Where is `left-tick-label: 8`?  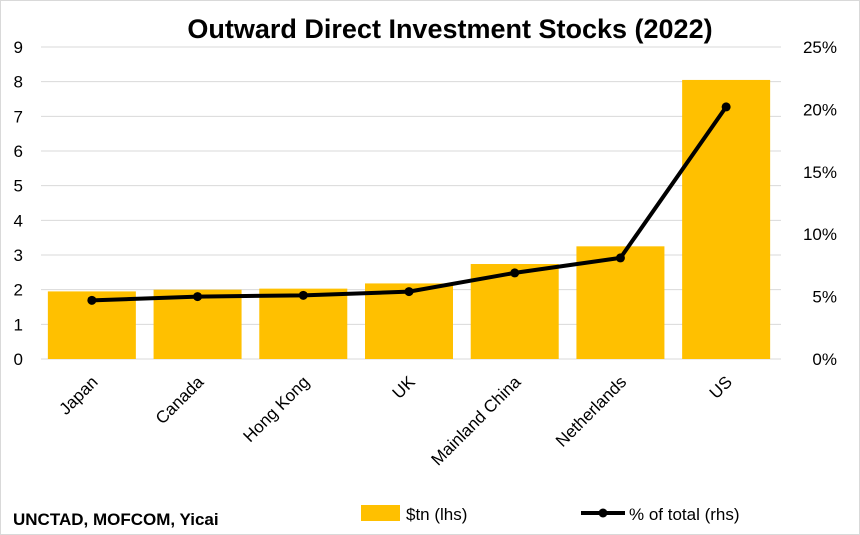
left-tick-label: 8 is located at coordinates (18, 82).